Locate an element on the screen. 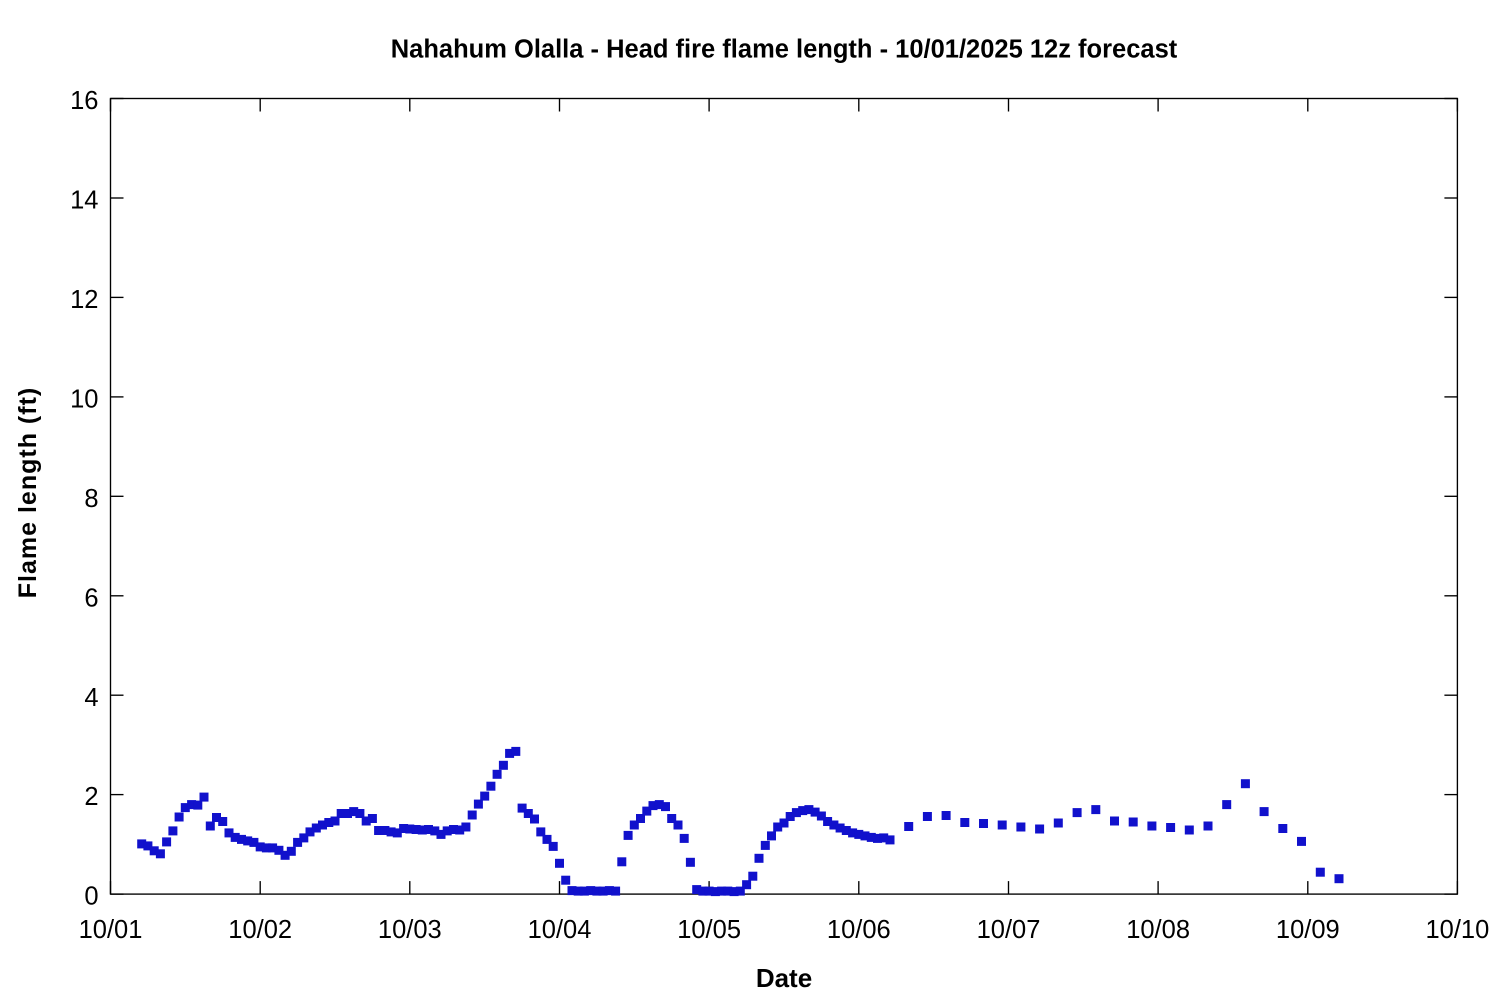 Image resolution: width=1500 pixels, height=1005 pixels. svg-text: 10/09 is located at coordinates (1308, 930).